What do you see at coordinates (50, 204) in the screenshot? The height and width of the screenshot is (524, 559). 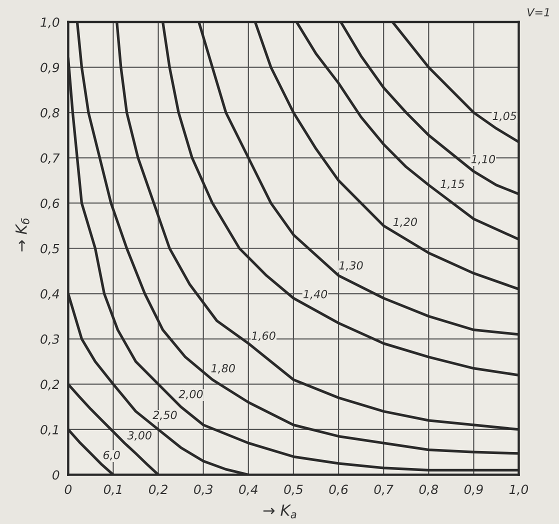 I see `y-tick-label: 0,6` at bounding box center [50, 204].